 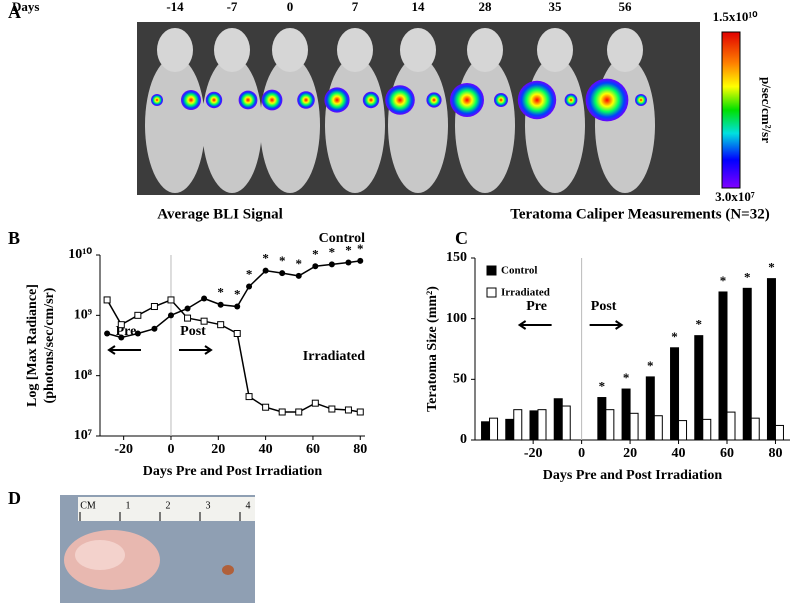 I want to click on ruler-label: 3, so click(x=208, y=505).